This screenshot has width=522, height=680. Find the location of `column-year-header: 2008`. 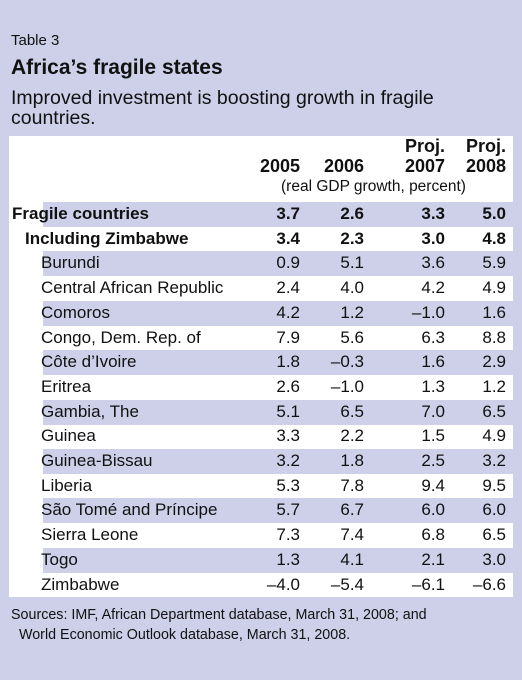

column-year-header: 2008 is located at coordinates (485, 166).